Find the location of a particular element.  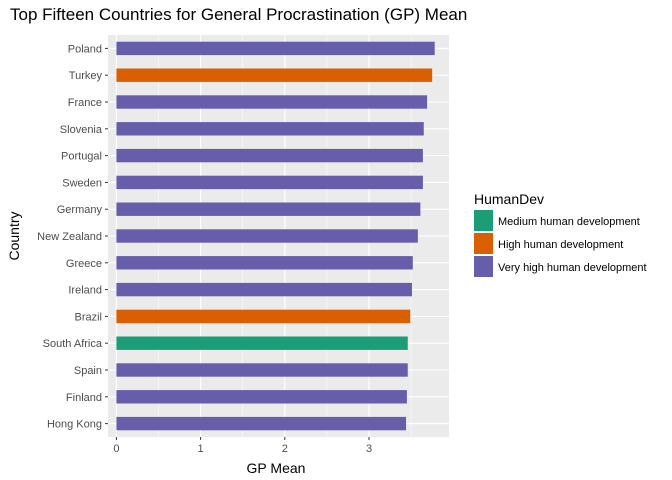

x-tick-label: 0 is located at coordinates (116, 449).